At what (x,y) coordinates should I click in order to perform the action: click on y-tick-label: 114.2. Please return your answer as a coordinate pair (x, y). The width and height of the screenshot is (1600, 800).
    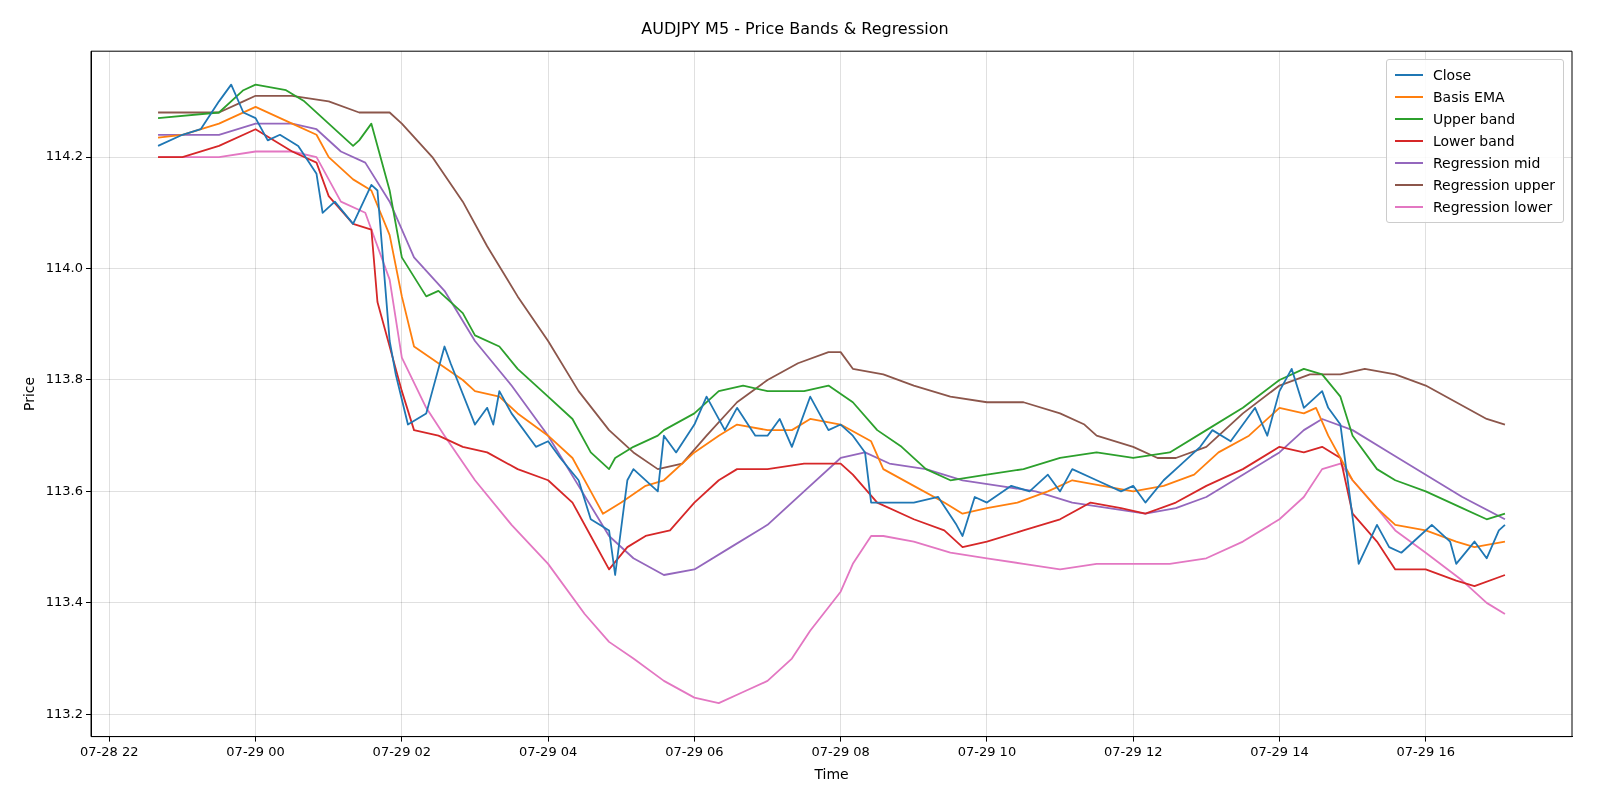
    Looking at the image, I should click on (64, 156).